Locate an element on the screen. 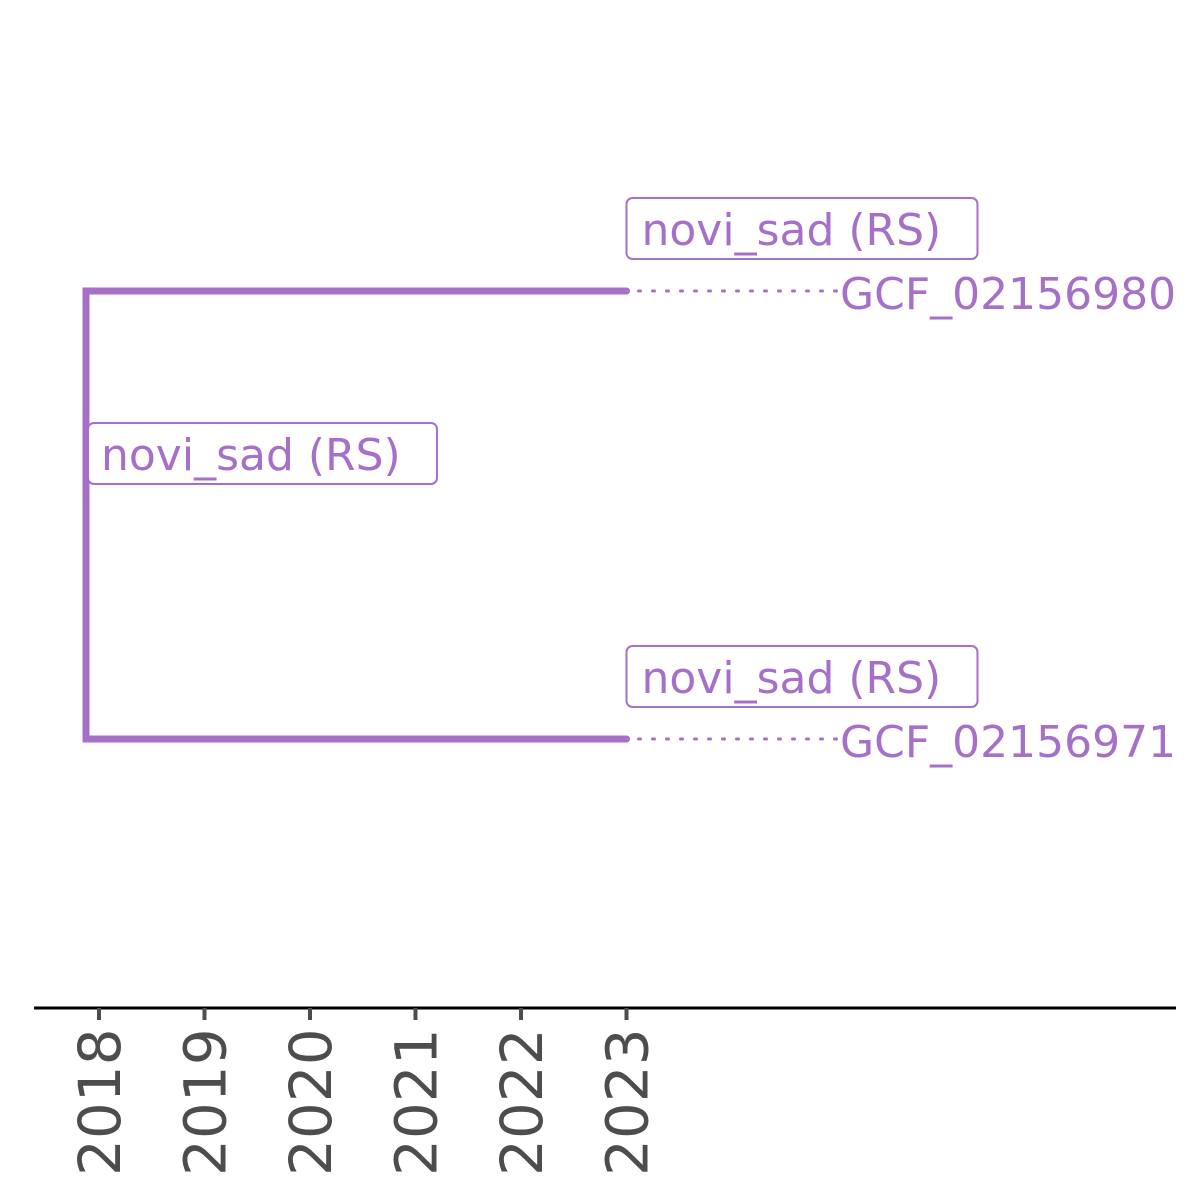 This screenshot has height=1200, width=1200. root-label-box is located at coordinates (262, 453).